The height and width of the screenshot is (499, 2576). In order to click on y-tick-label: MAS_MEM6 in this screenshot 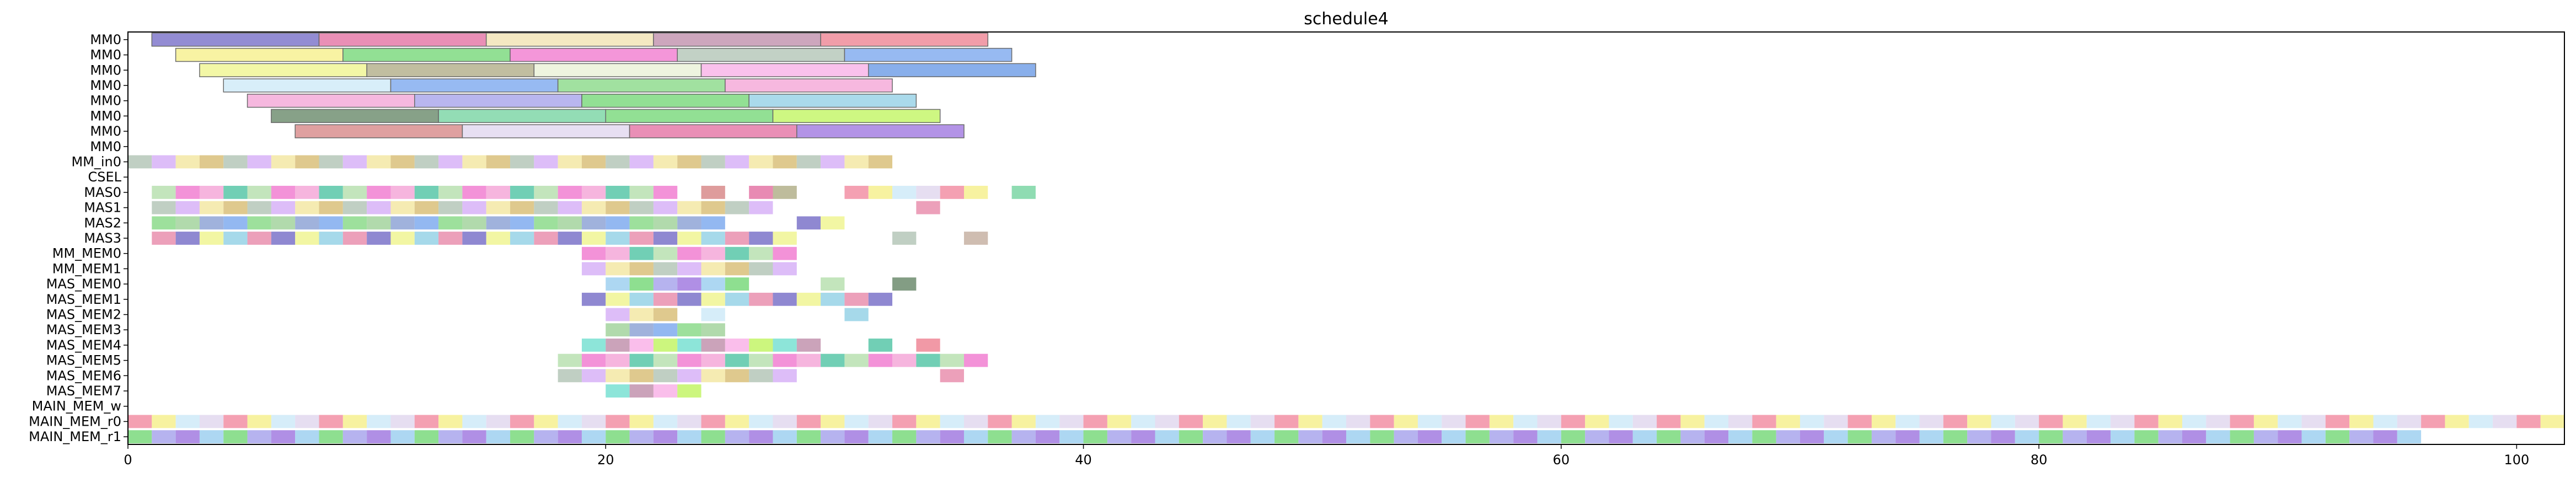, I will do `click(83, 375)`.